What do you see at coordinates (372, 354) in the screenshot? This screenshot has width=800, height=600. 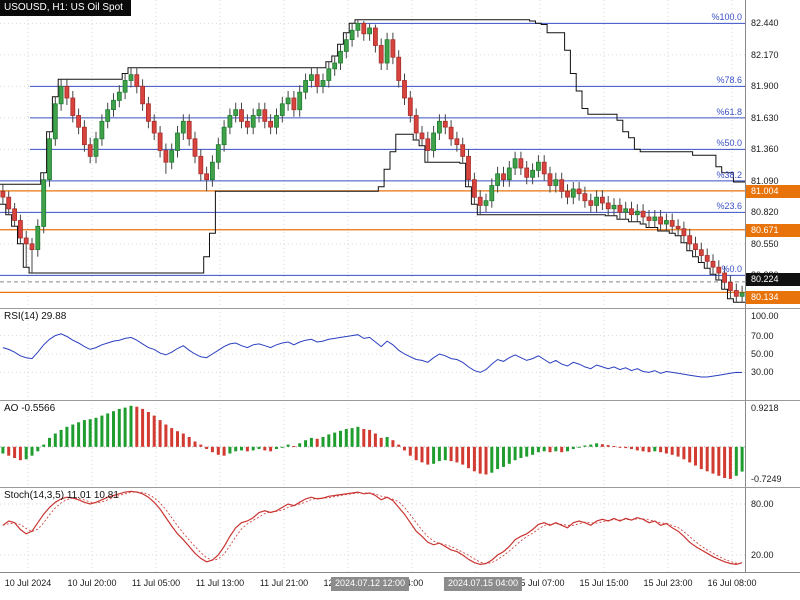 I see `rsi-indicator-panel` at bounding box center [372, 354].